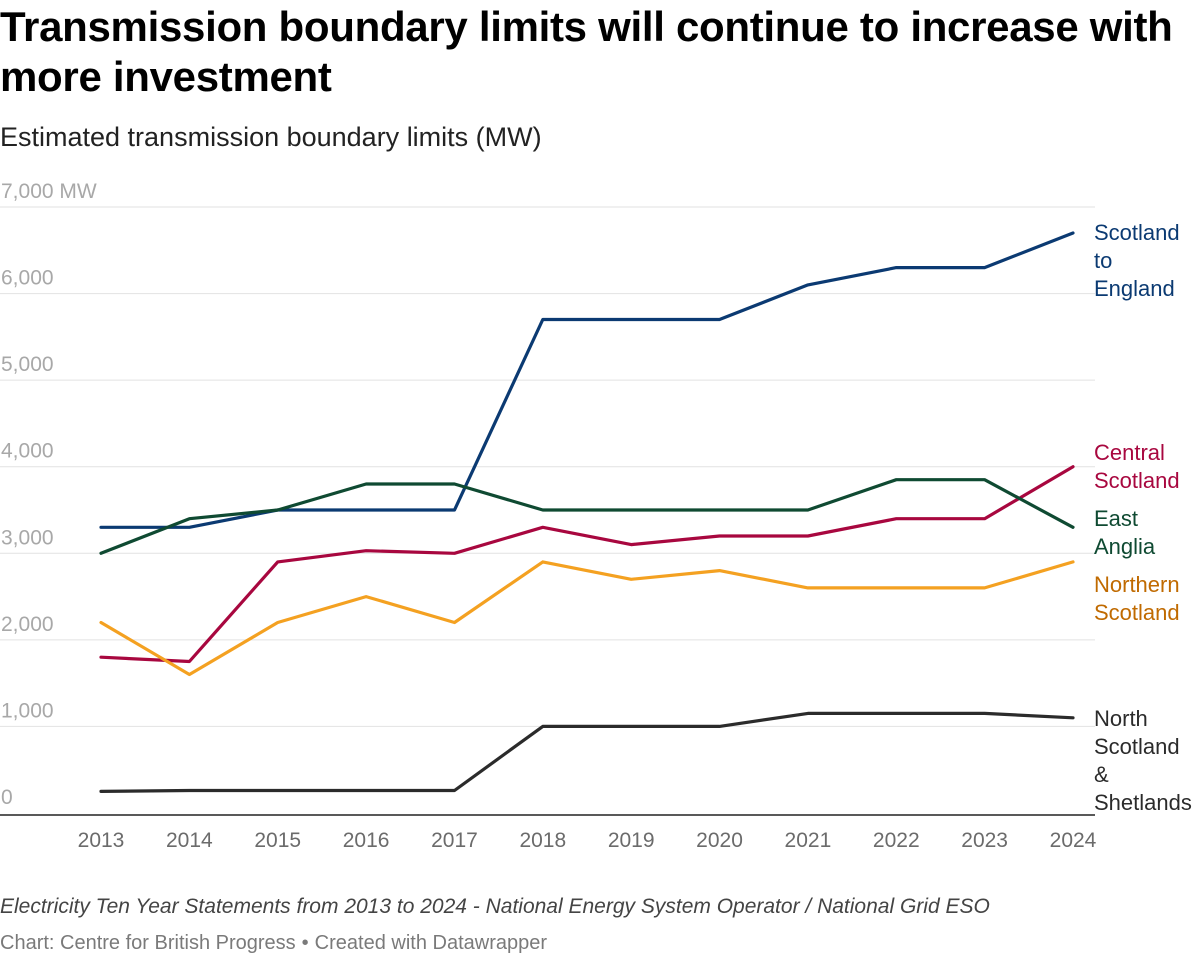  What do you see at coordinates (1137, 260) in the screenshot?
I see `series-label: Scotland to England` at bounding box center [1137, 260].